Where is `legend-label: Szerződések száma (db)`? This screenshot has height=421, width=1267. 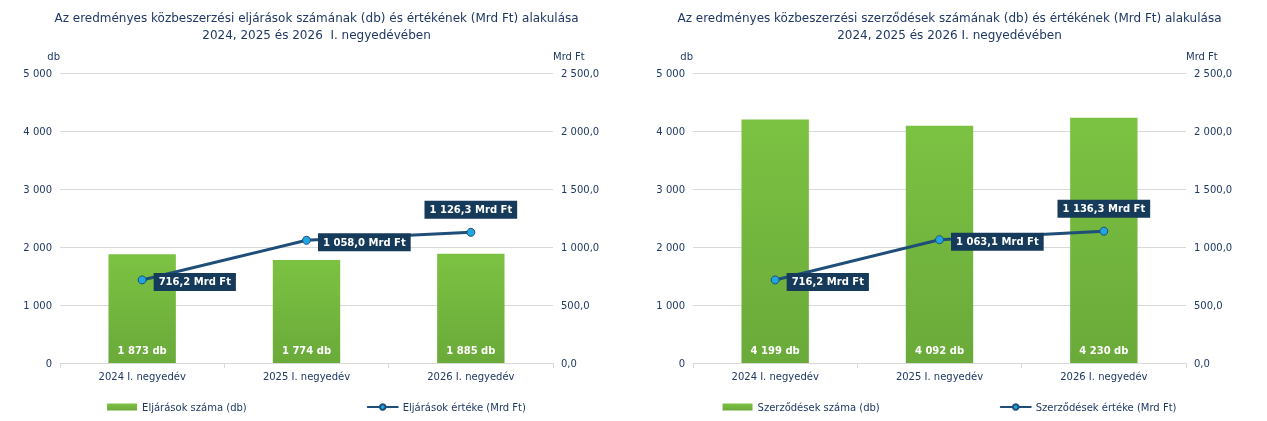 legend-label: Szerződések száma (db) is located at coordinates (818, 407).